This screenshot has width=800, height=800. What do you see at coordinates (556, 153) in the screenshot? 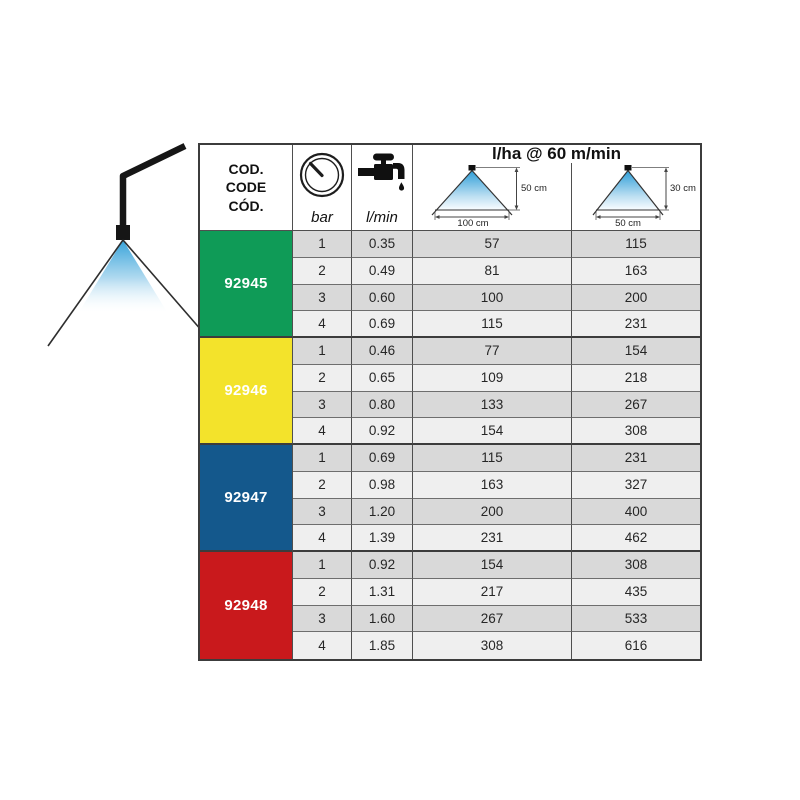
I see `rate-title: l/ha @ 60 m/min` at bounding box center [556, 153].